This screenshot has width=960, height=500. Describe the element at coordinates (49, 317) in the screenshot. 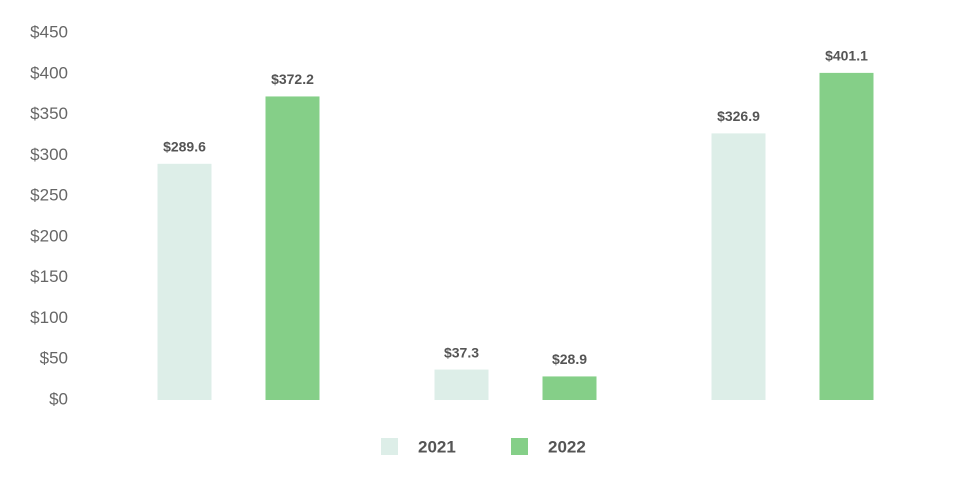

I see `y-tick-label: $100` at that location.